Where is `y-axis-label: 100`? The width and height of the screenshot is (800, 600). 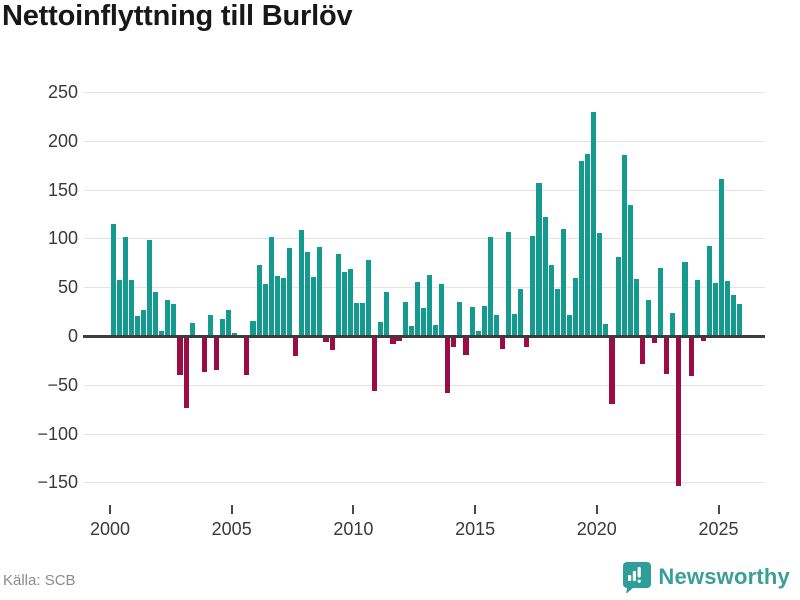
y-axis-label: 100 is located at coordinates (62, 238).